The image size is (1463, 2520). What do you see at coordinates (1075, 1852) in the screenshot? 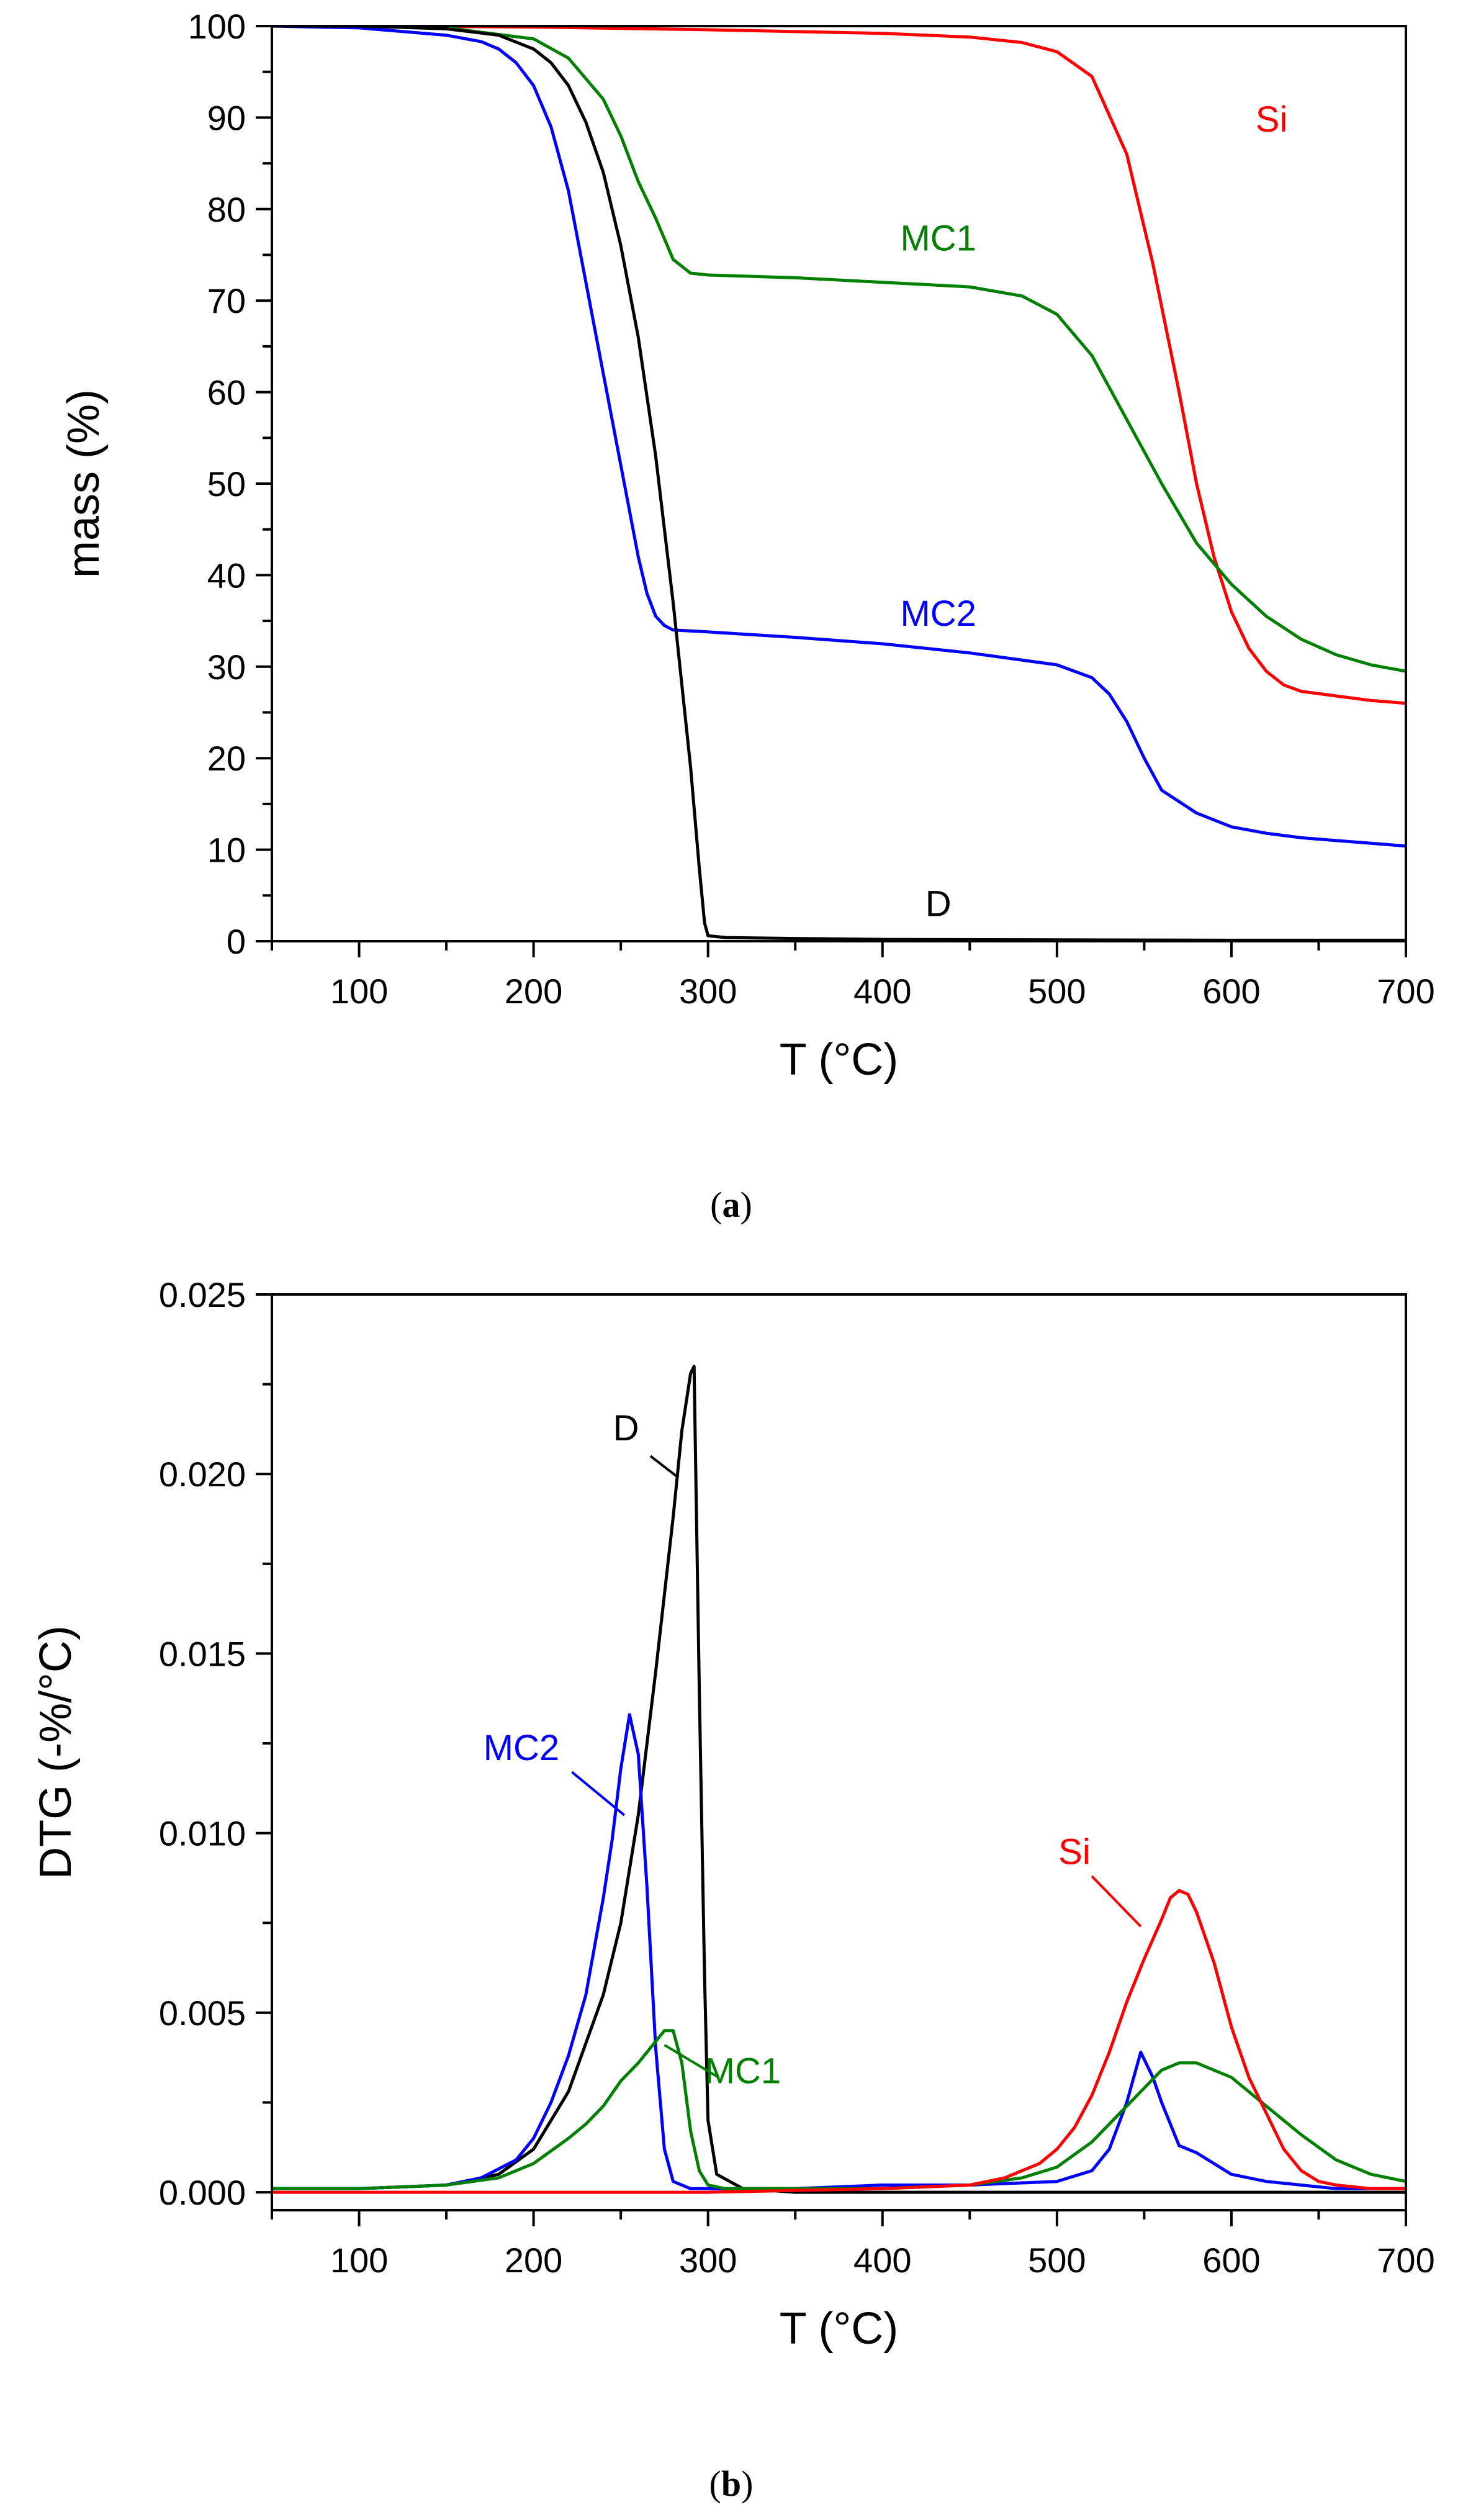
I see `dtg-chart-series-label-si: Si` at bounding box center [1075, 1852].